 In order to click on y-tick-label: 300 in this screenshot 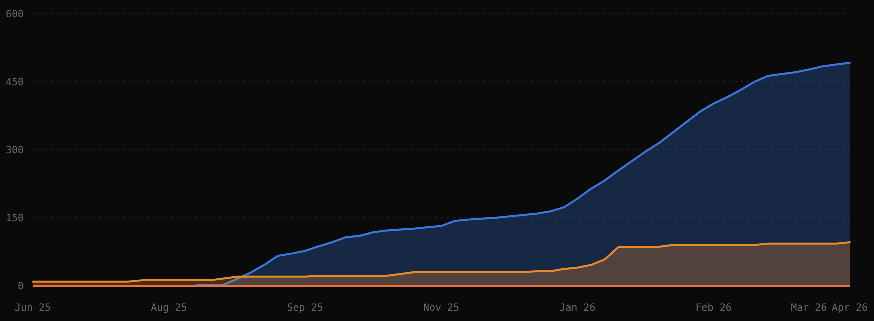, I will do `click(15, 151)`.